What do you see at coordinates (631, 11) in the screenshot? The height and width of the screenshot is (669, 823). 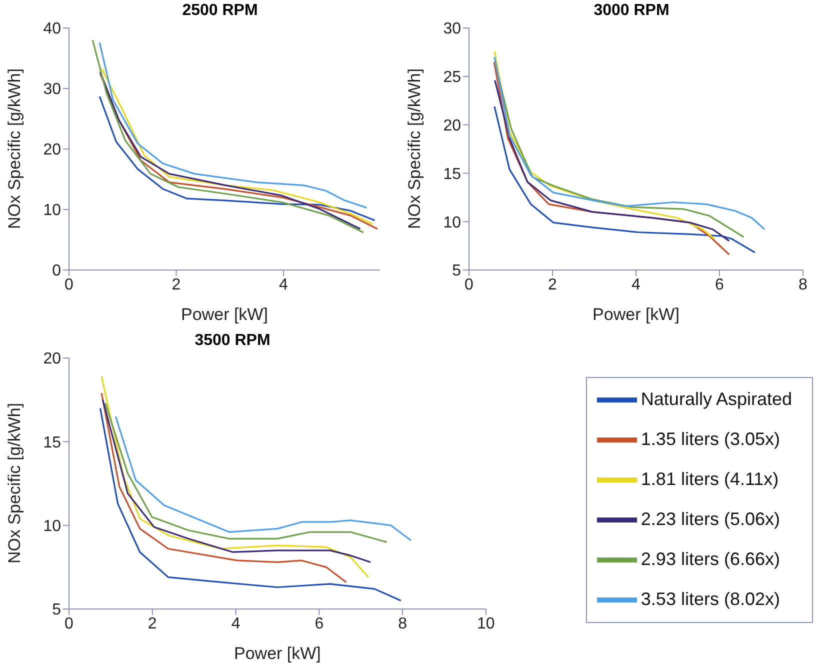 I see `chart-title: 3000 RPM` at bounding box center [631, 11].